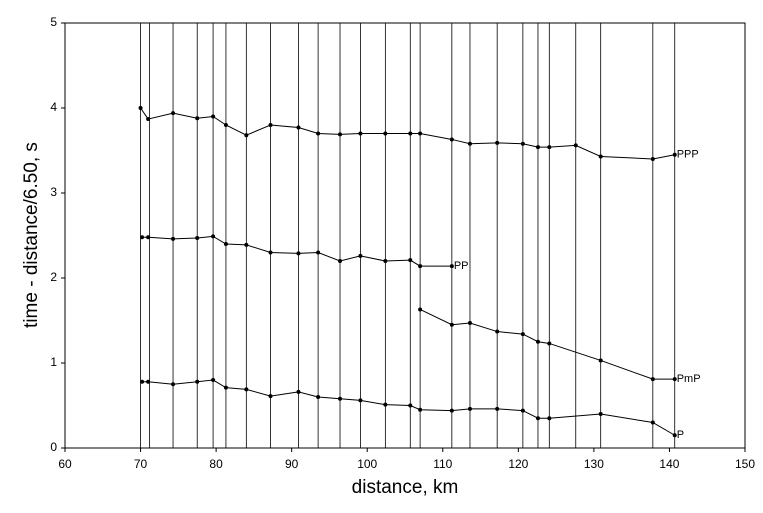 The image size is (763, 513). What do you see at coordinates (405, 487) in the screenshot?
I see `x-axis-title: distance, km` at bounding box center [405, 487].